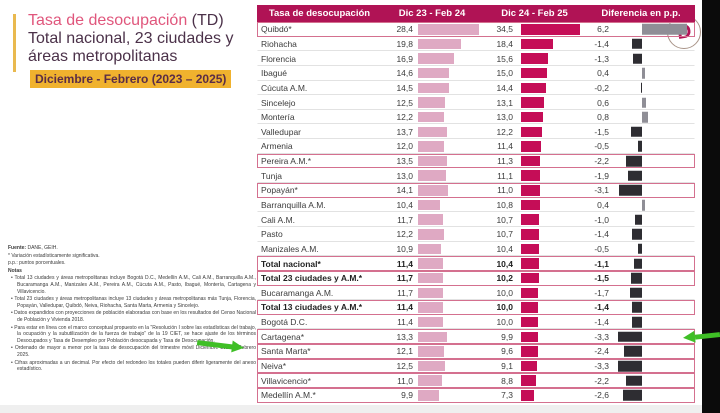 The width and height of the screenshot is (720, 413). What do you see at coordinates (504, 43) in the screenshot?
I see `rate-curr-value: 18,4` at bounding box center [504, 43].